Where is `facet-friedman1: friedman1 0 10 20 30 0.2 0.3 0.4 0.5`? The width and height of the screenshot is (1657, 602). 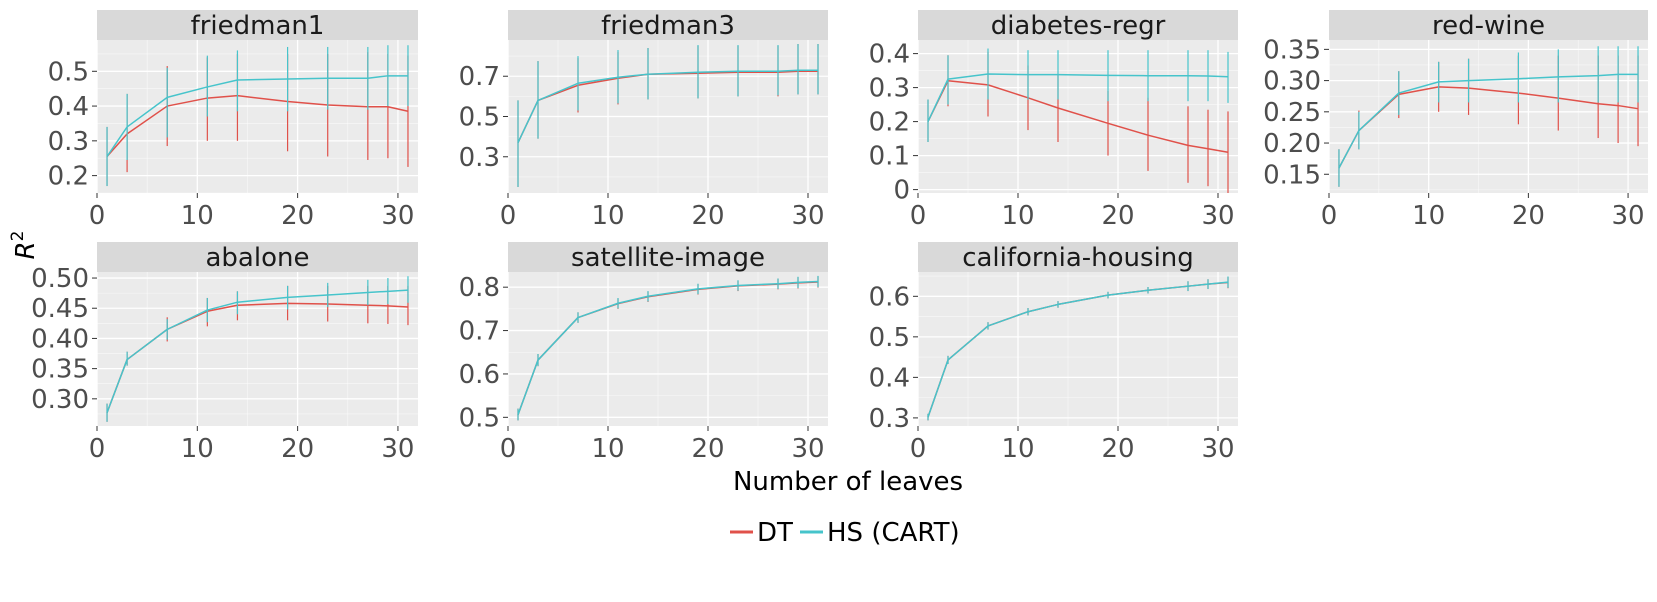
facet-friedman1: friedman1 0 10 20 30 0.2 0.3 0.4 0.5 is located at coordinates (233, 120).